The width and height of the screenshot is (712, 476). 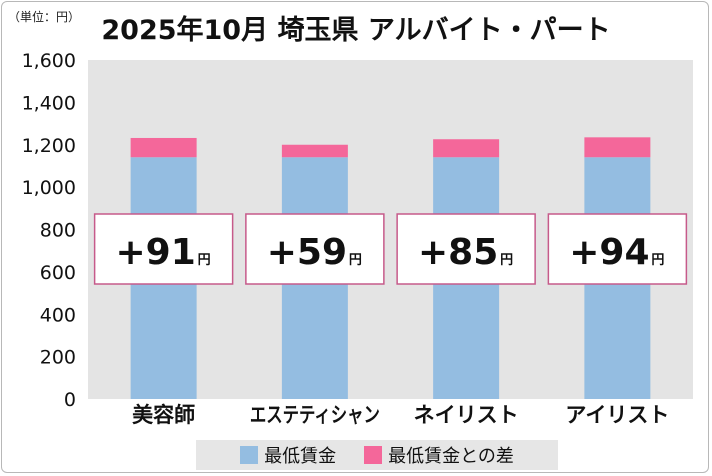 What do you see at coordinates (49, 103) in the screenshot?
I see `y-tick-label: 1,400` at bounding box center [49, 103].